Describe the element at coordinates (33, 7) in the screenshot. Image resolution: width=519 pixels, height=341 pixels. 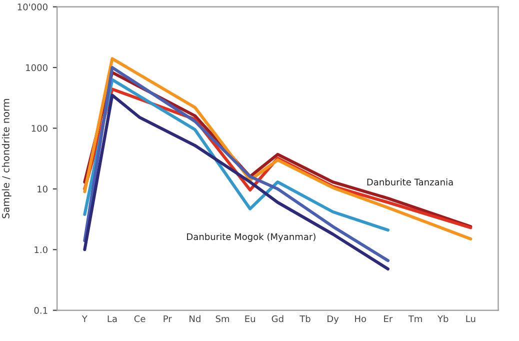
I see `y-tick-label: 10'000` at that location.